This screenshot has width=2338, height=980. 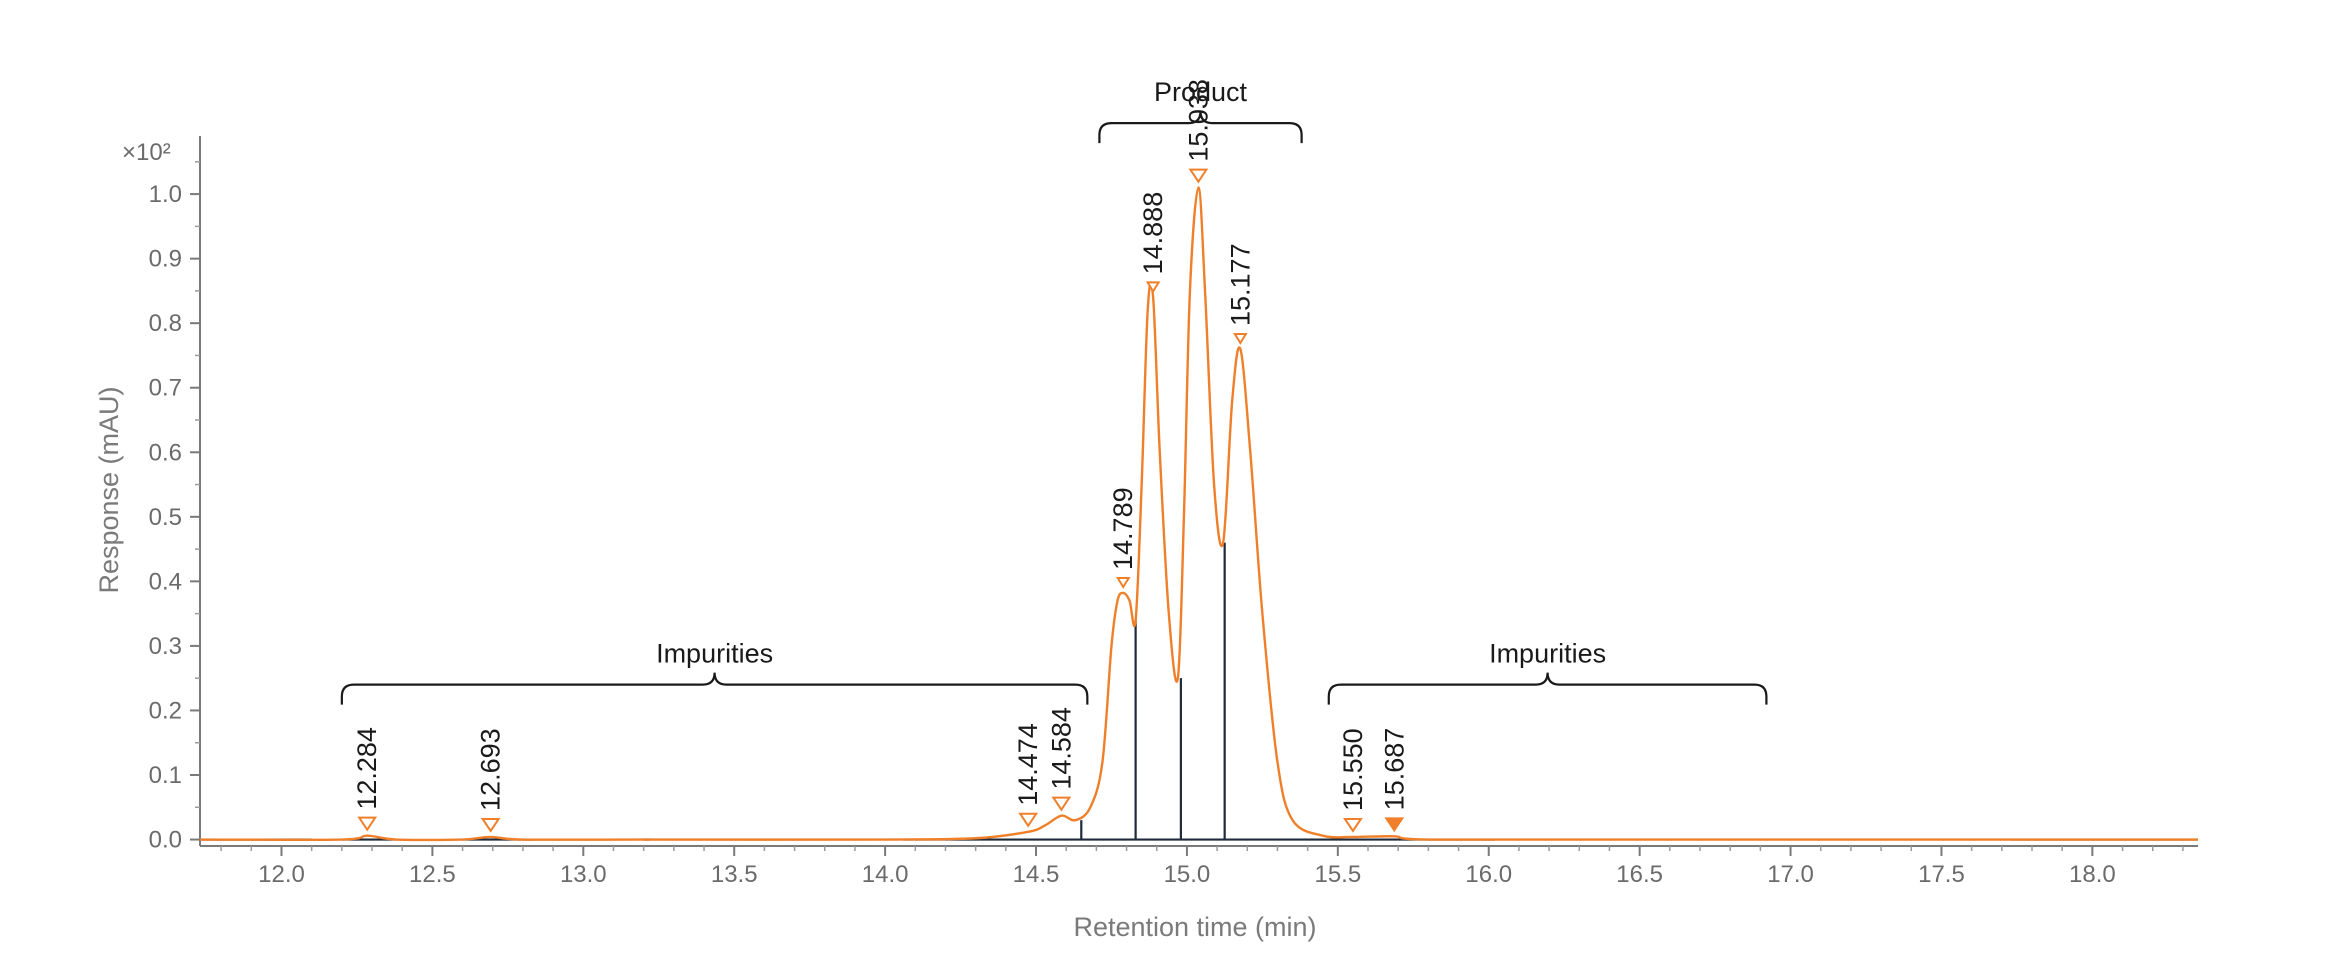 What do you see at coordinates (1337, 874) in the screenshot?
I see `x-tick-label: 15.5` at bounding box center [1337, 874].